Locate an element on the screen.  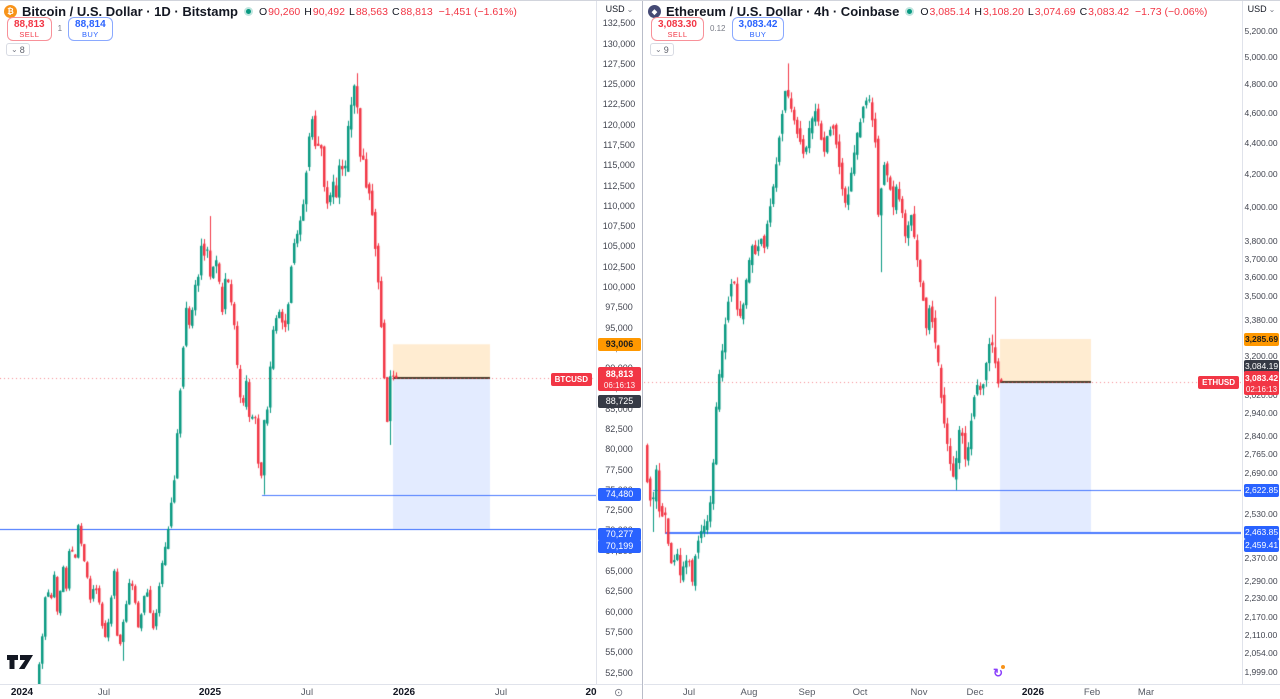
price-tick-label: 2,110.00 is located at coordinates (1261, 635).